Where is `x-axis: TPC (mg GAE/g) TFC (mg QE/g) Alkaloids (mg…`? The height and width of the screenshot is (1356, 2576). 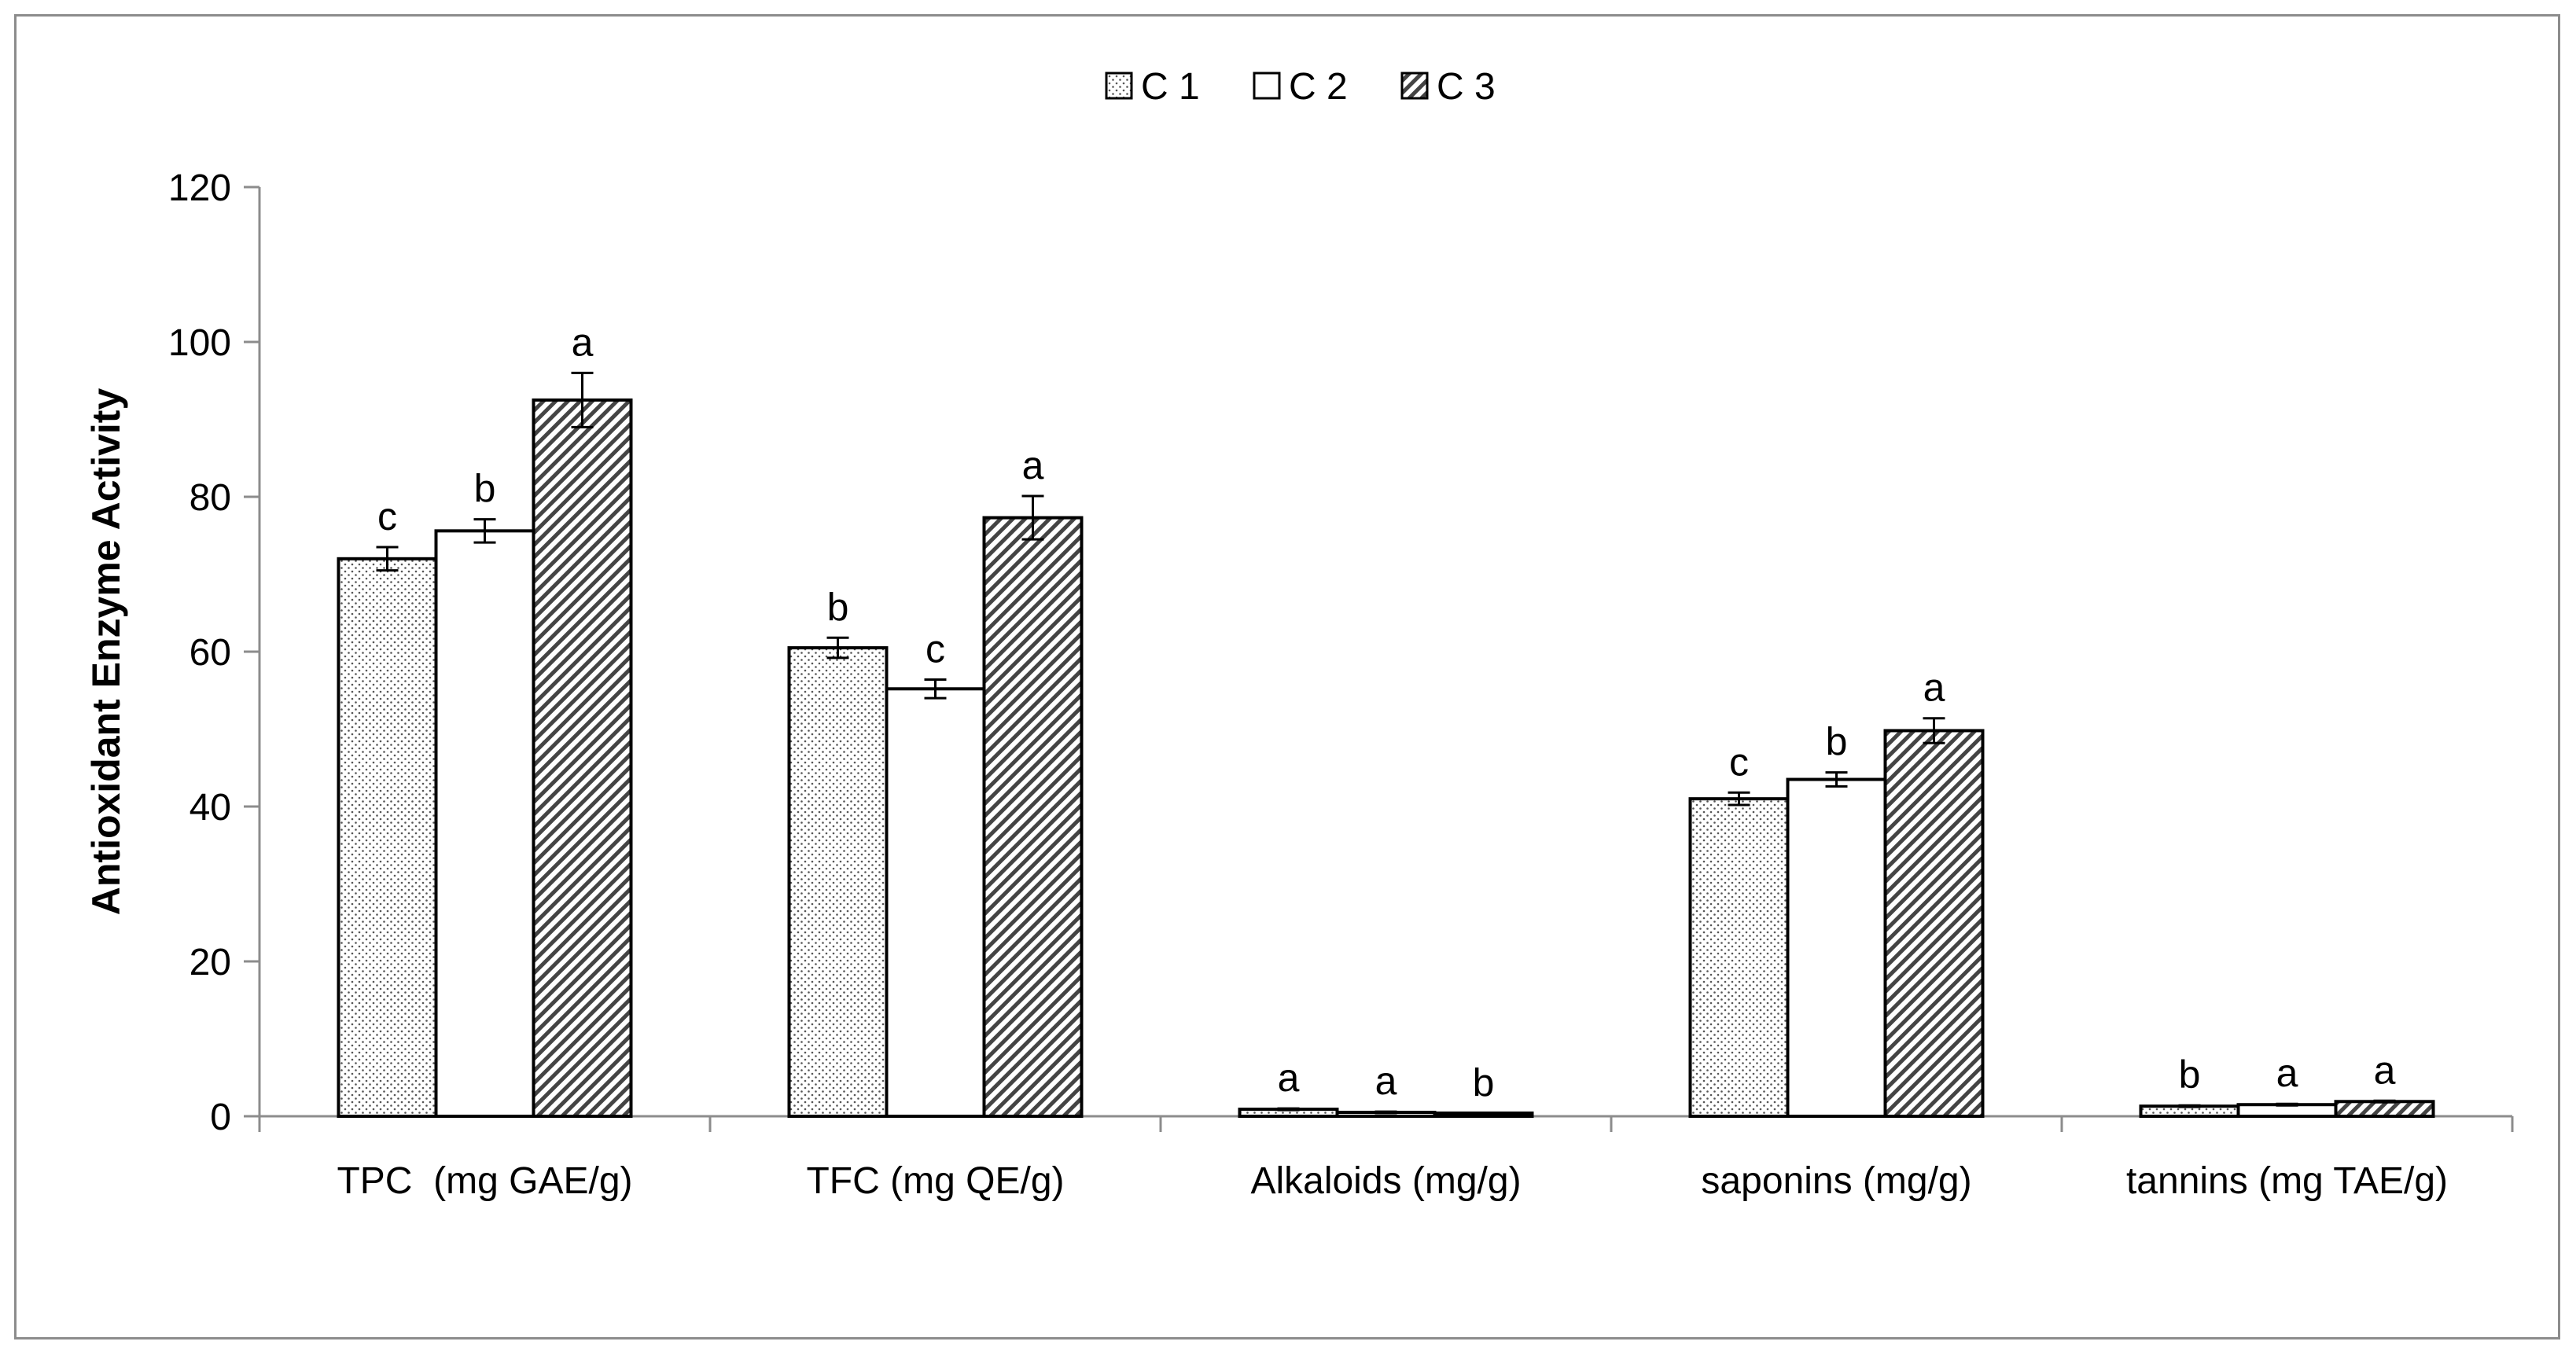
x-axis: TPC (mg GAE/g) TFC (mg QE/g) Alkaloids (mg… is located at coordinates (1386, 1158).